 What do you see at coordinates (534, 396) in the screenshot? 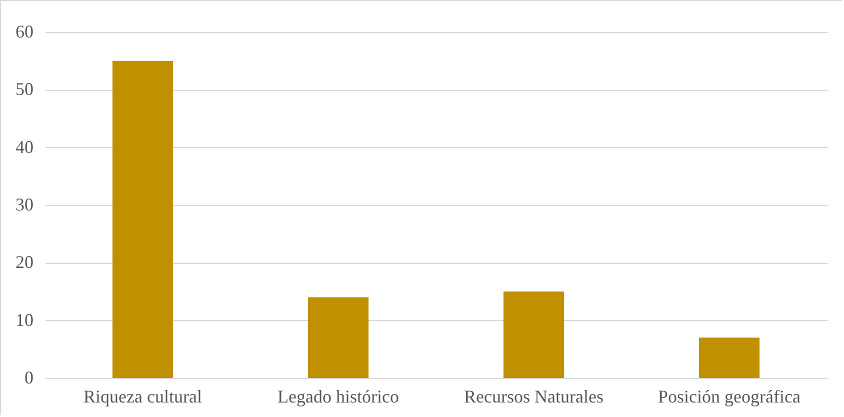
I see `x-tick-label: Recursos Naturales` at bounding box center [534, 396].